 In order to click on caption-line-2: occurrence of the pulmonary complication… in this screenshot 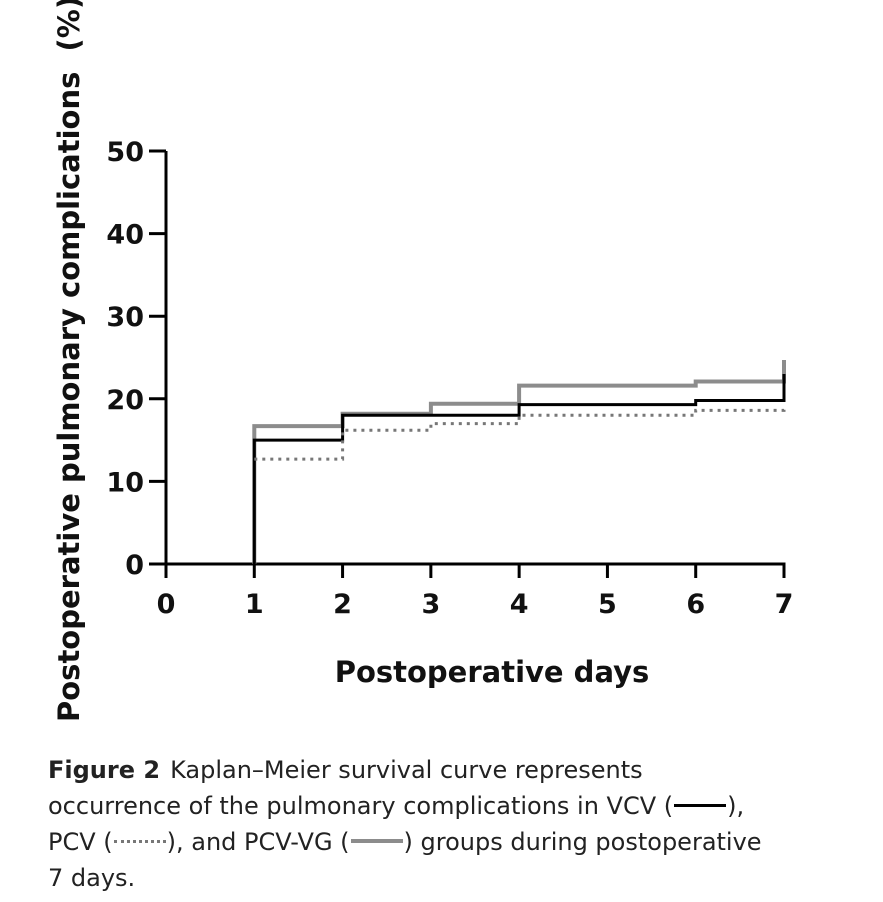, I will do `click(448, 806)`.